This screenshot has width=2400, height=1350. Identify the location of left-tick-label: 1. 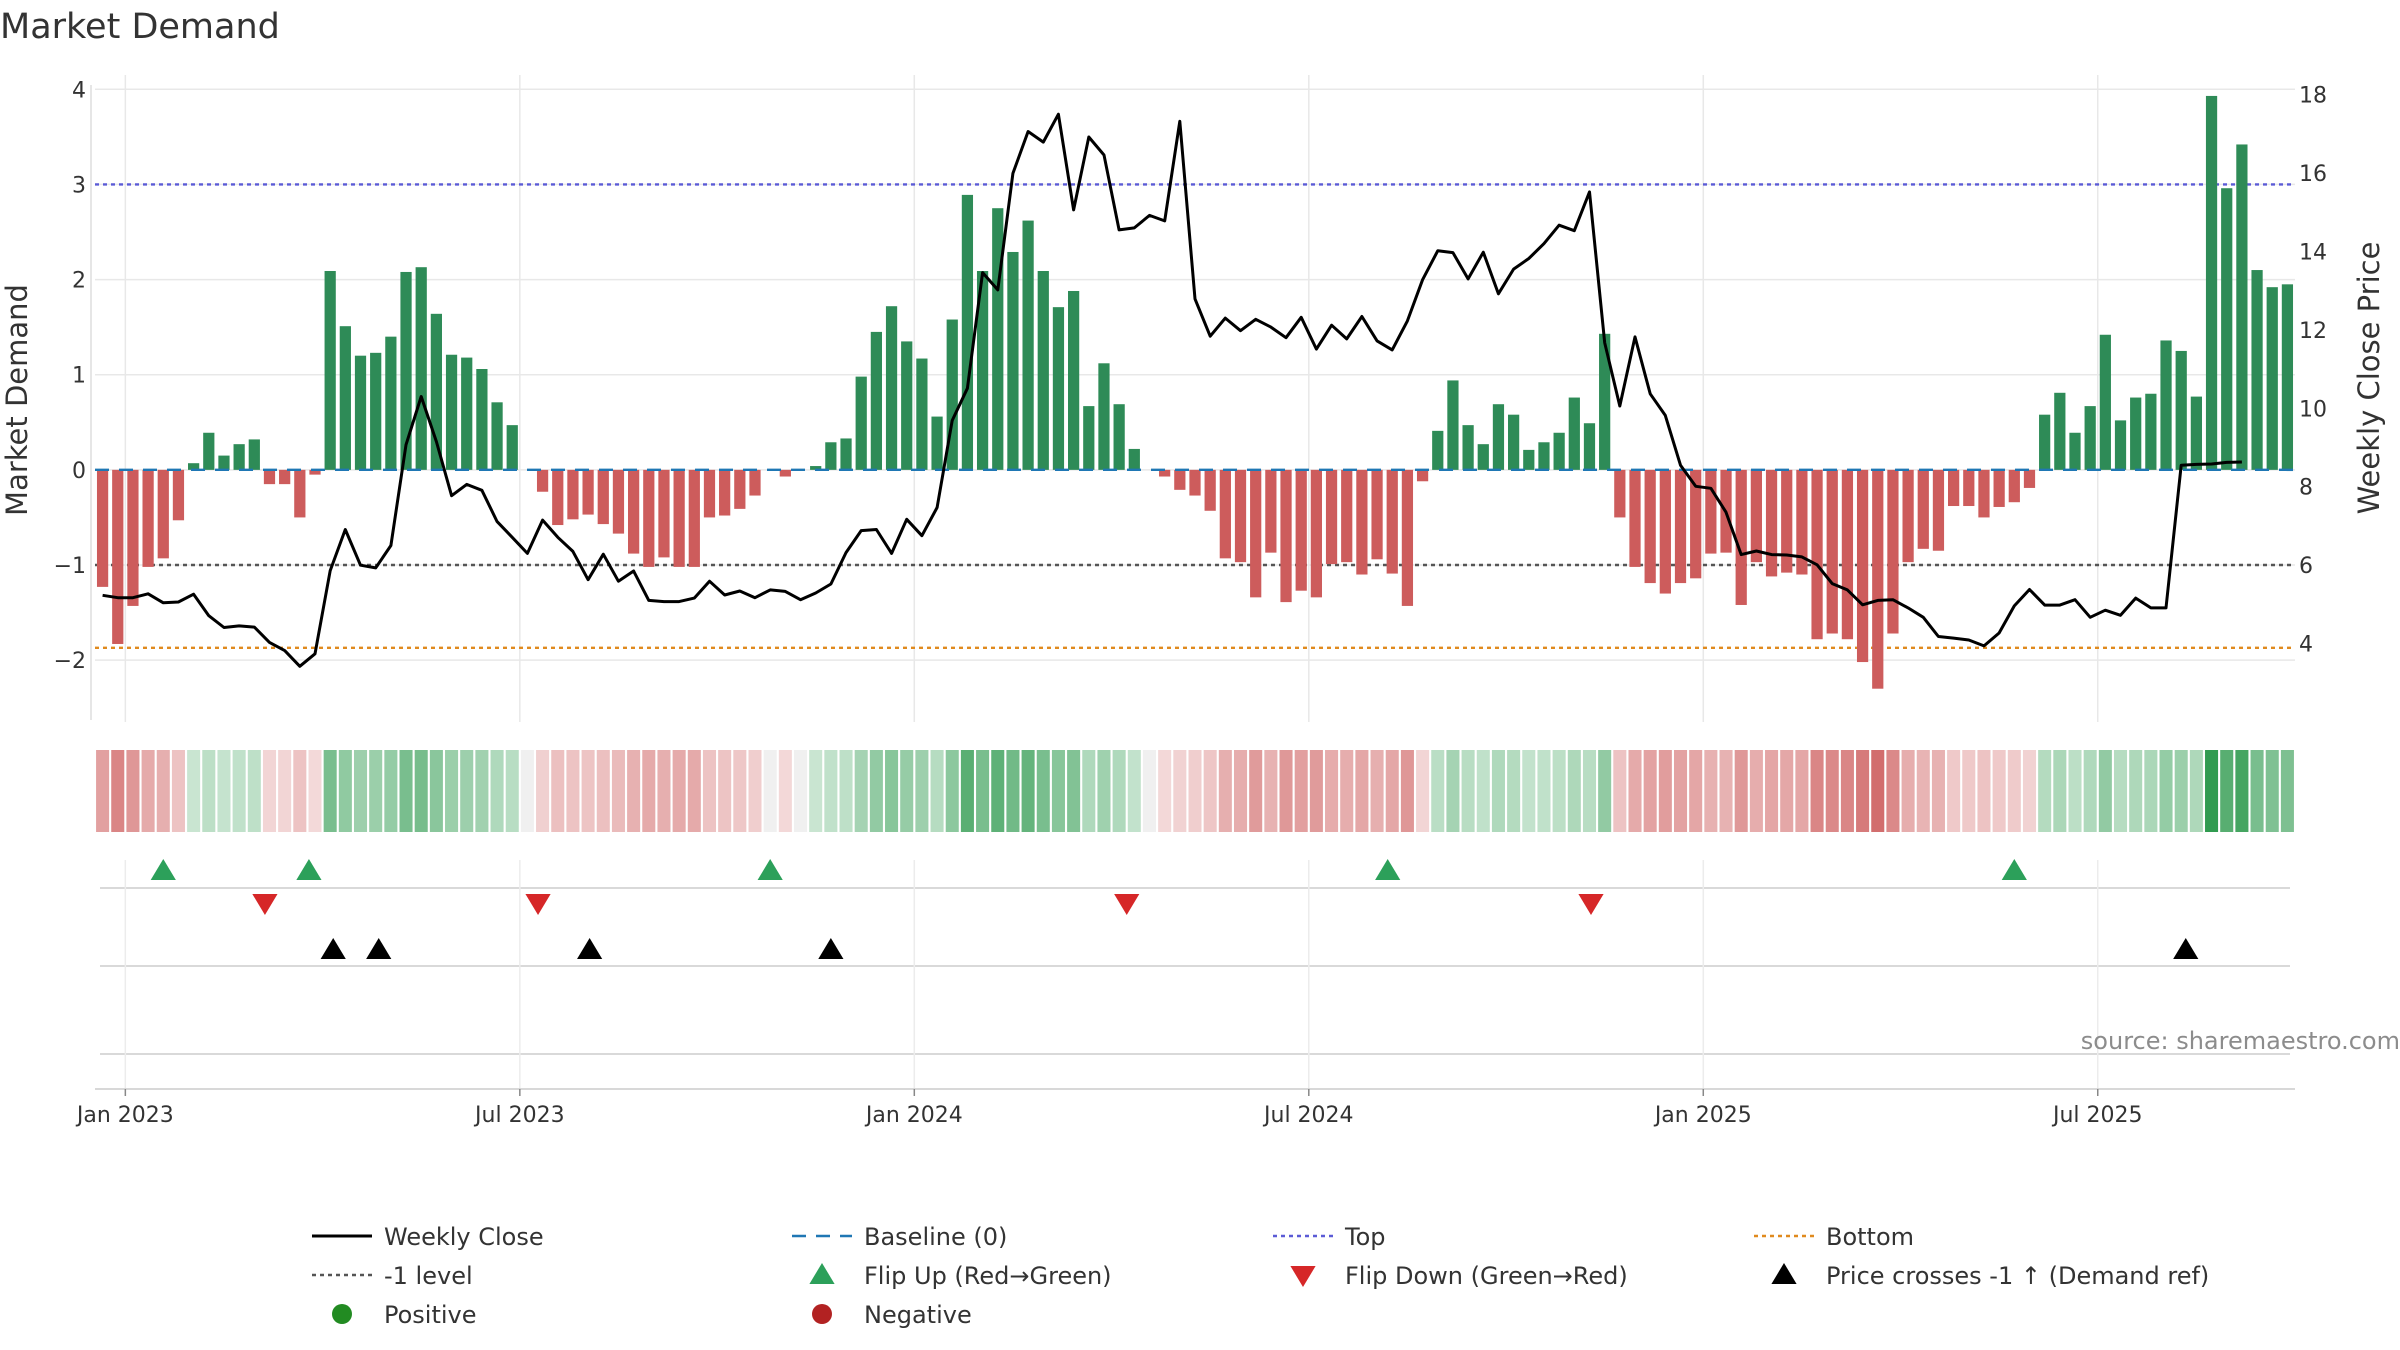
(79, 376).